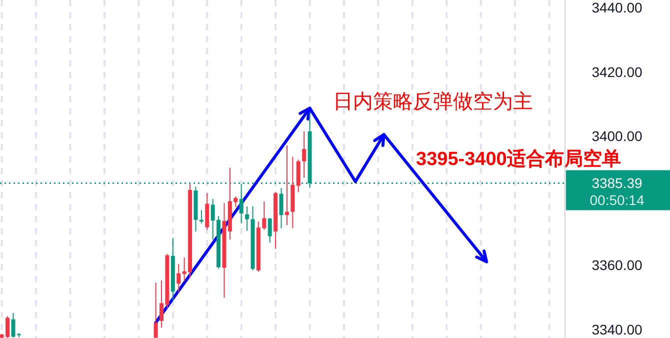 The image size is (670, 338). I want to click on y-tick-label: 3400.00, so click(617, 136).